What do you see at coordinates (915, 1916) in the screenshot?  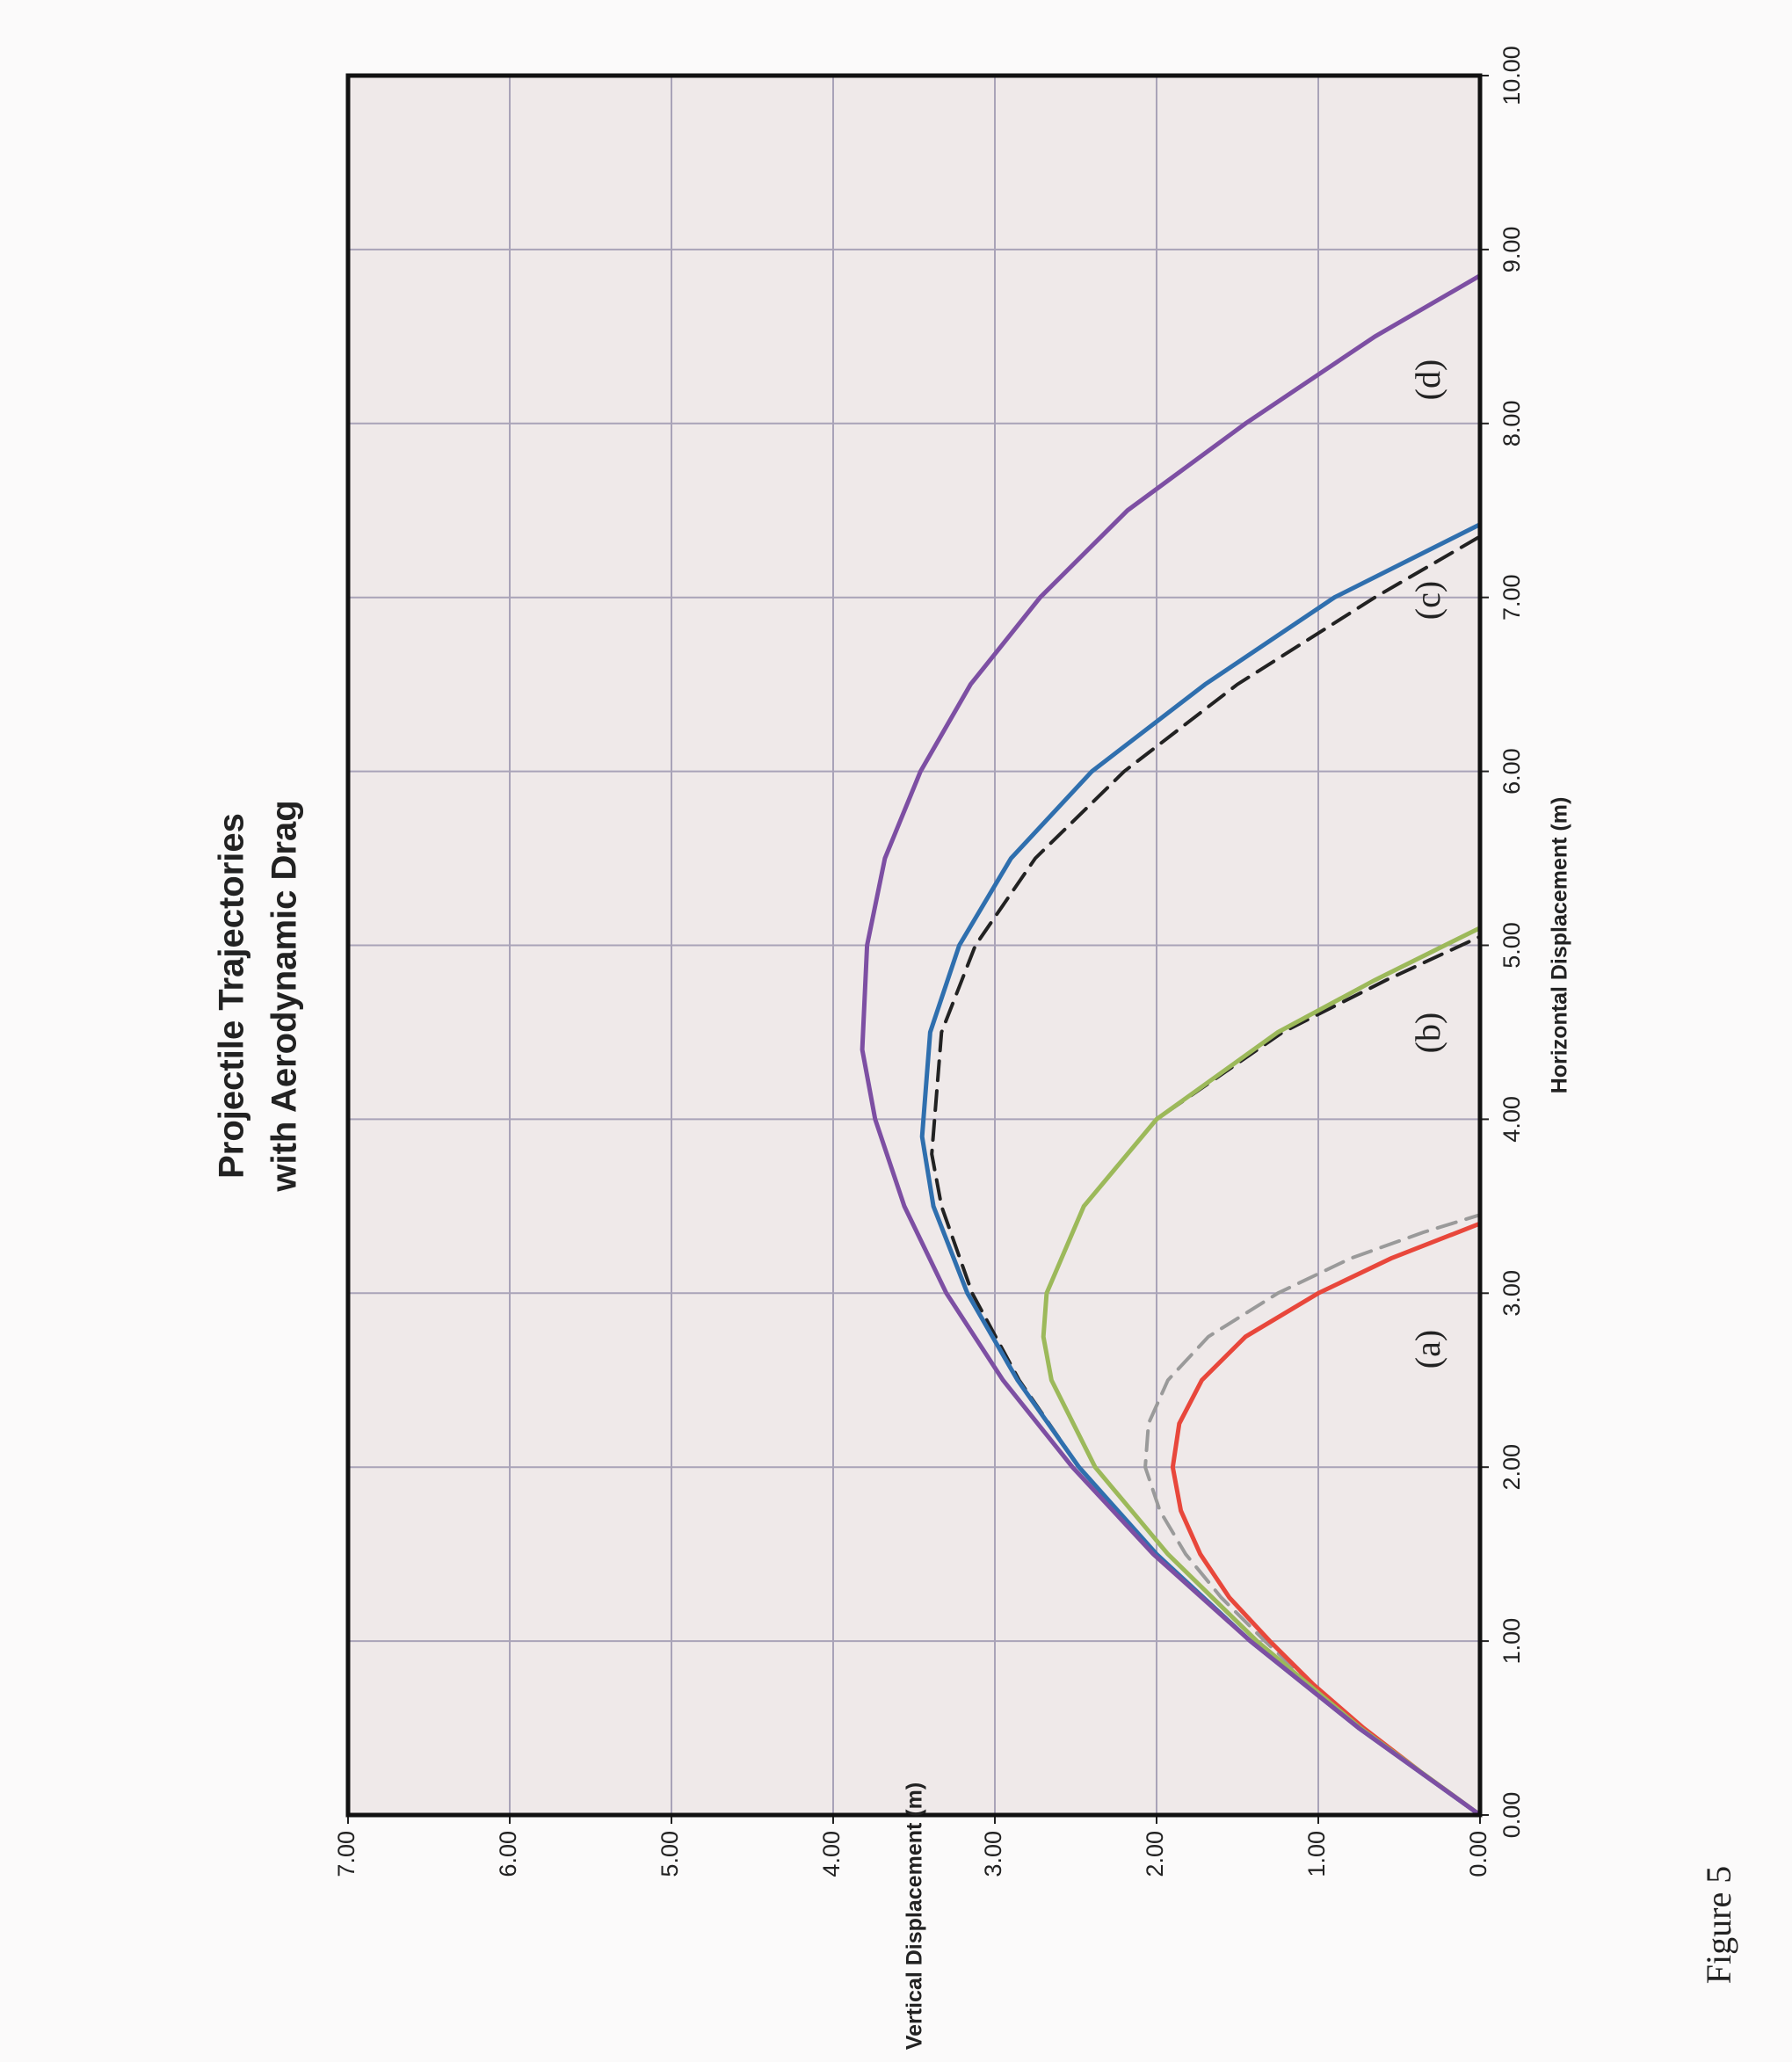 I see `y-axis-title: Vertical Displacement (m)` at bounding box center [915, 1916].